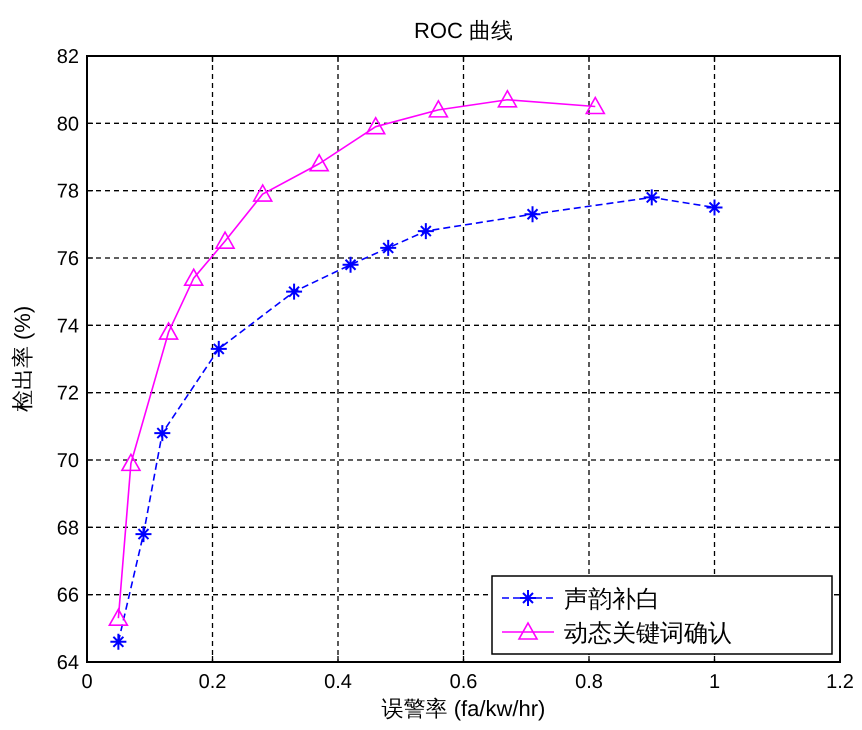  I want to click on legend-label: 声韵补白, so click(612, 599).